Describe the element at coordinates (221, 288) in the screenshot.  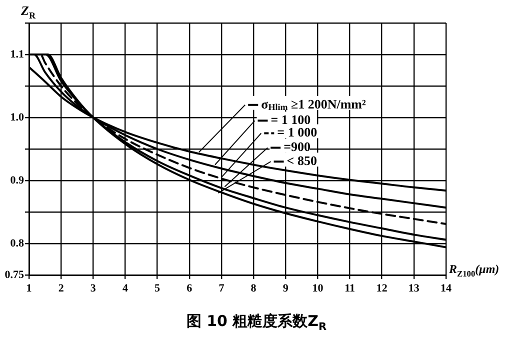
I see `x-tick-label: 7` at that location.